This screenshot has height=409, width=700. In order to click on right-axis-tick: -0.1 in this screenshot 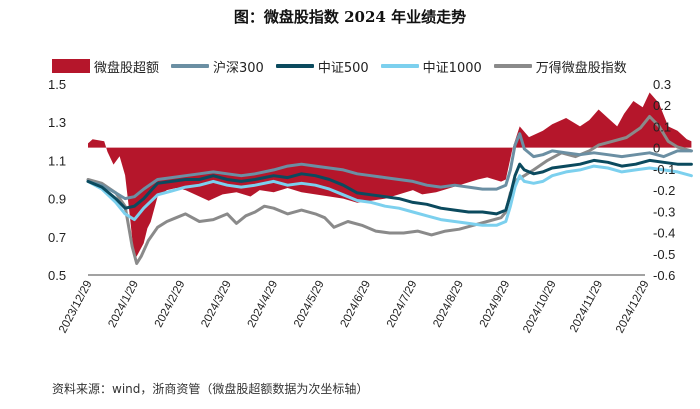, I will do `click(664, 169)`.